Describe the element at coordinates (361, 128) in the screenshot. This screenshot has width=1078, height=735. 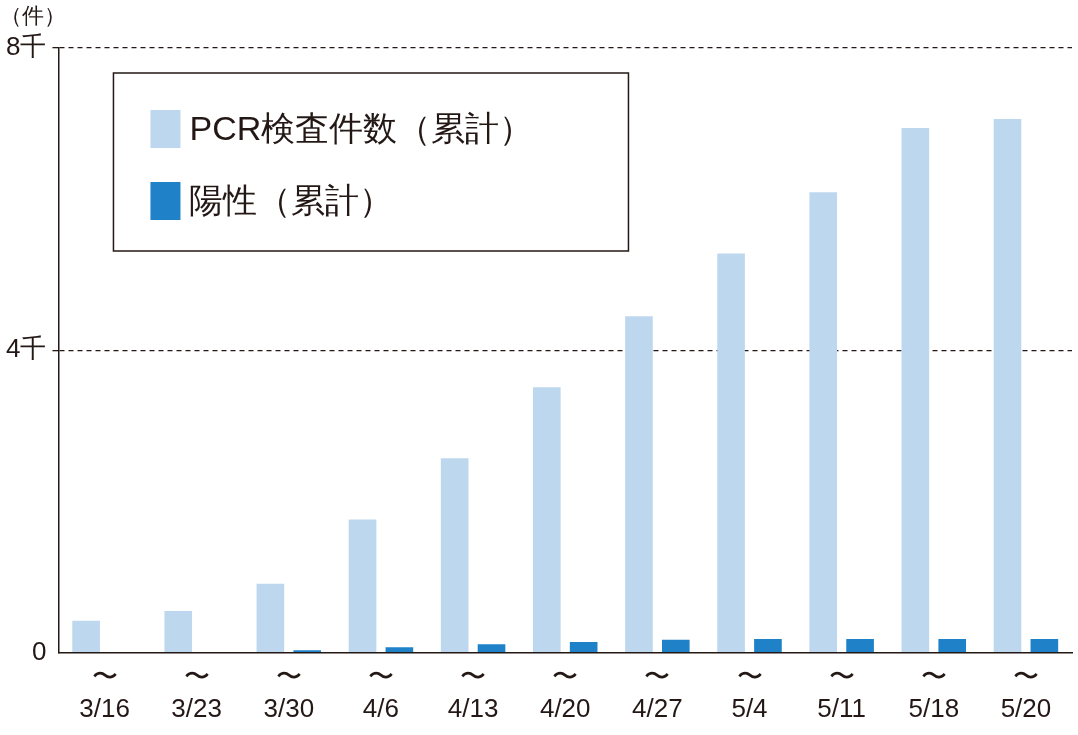
I see `legend-label: PCR検査件数（累計）` at that location.